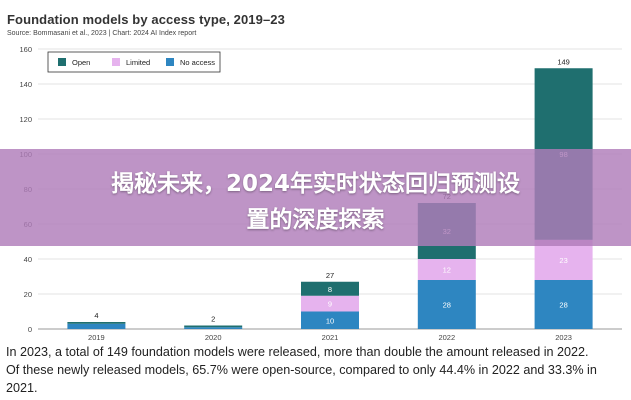 This screenshot has width=631, height=400. I want to click on y-tick-label-0: 0, so click(30, 329).